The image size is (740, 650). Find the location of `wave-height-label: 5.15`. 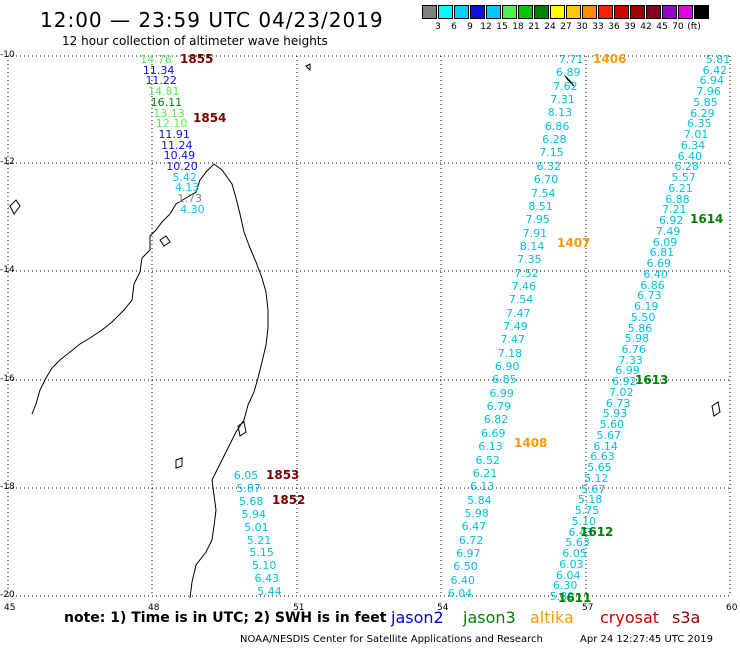

wave-height-label: 5.15 is located at coordinates (261, 553).